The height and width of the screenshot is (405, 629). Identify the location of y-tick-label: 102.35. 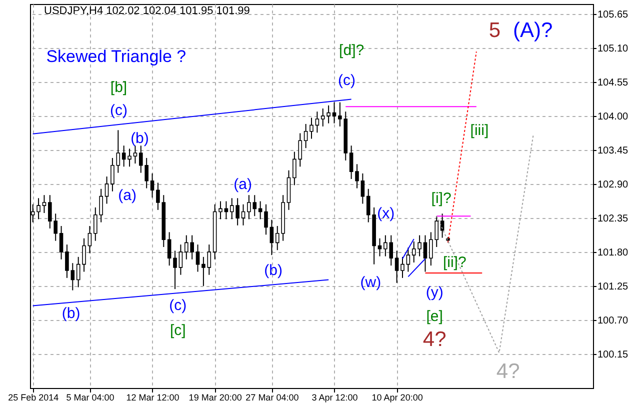
(613, 218).